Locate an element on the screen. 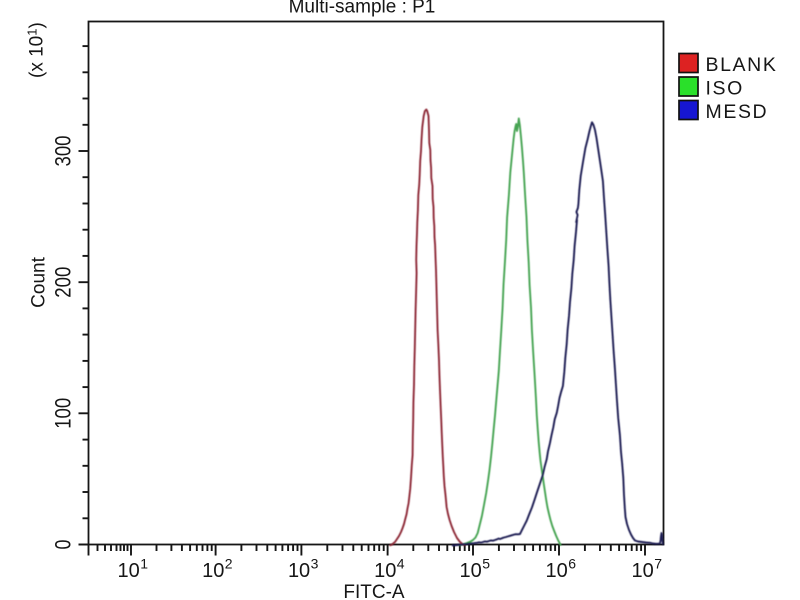 This screenshot has width=800, height=600. svg-text: 6 is located at coordinates (572, 564).